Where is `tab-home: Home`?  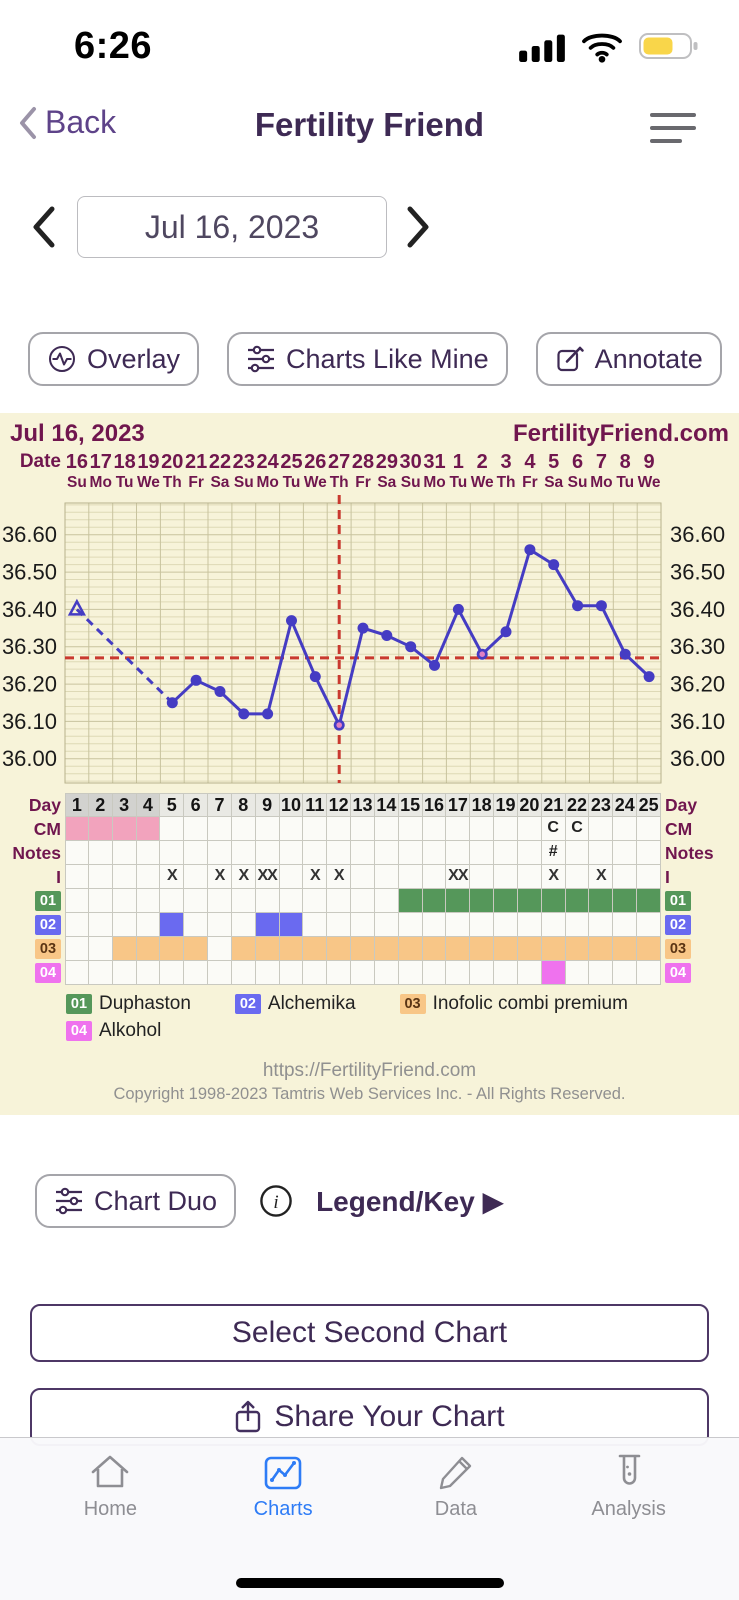 tab-home: Home is located at coordinates (110, 1485).